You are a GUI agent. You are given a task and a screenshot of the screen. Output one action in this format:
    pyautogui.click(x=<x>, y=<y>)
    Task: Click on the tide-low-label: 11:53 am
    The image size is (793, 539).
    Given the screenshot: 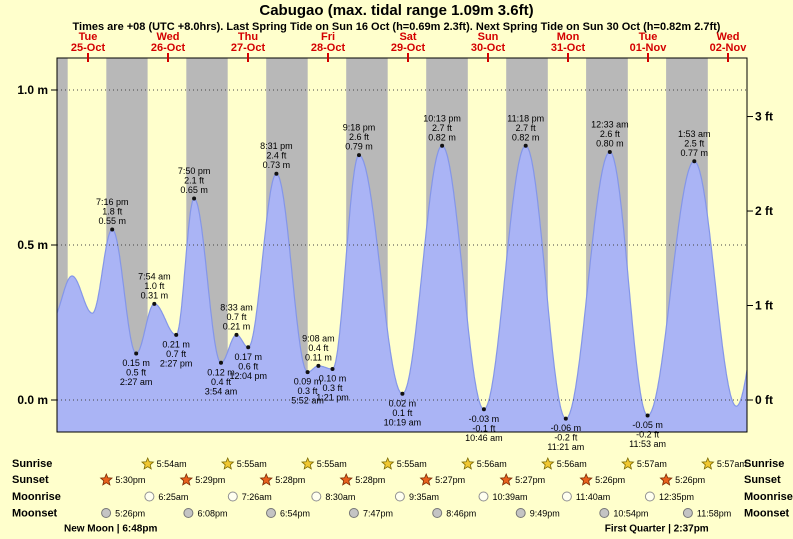 What is the action you would take?
    pyautogui.click(x=647, y=444)
    